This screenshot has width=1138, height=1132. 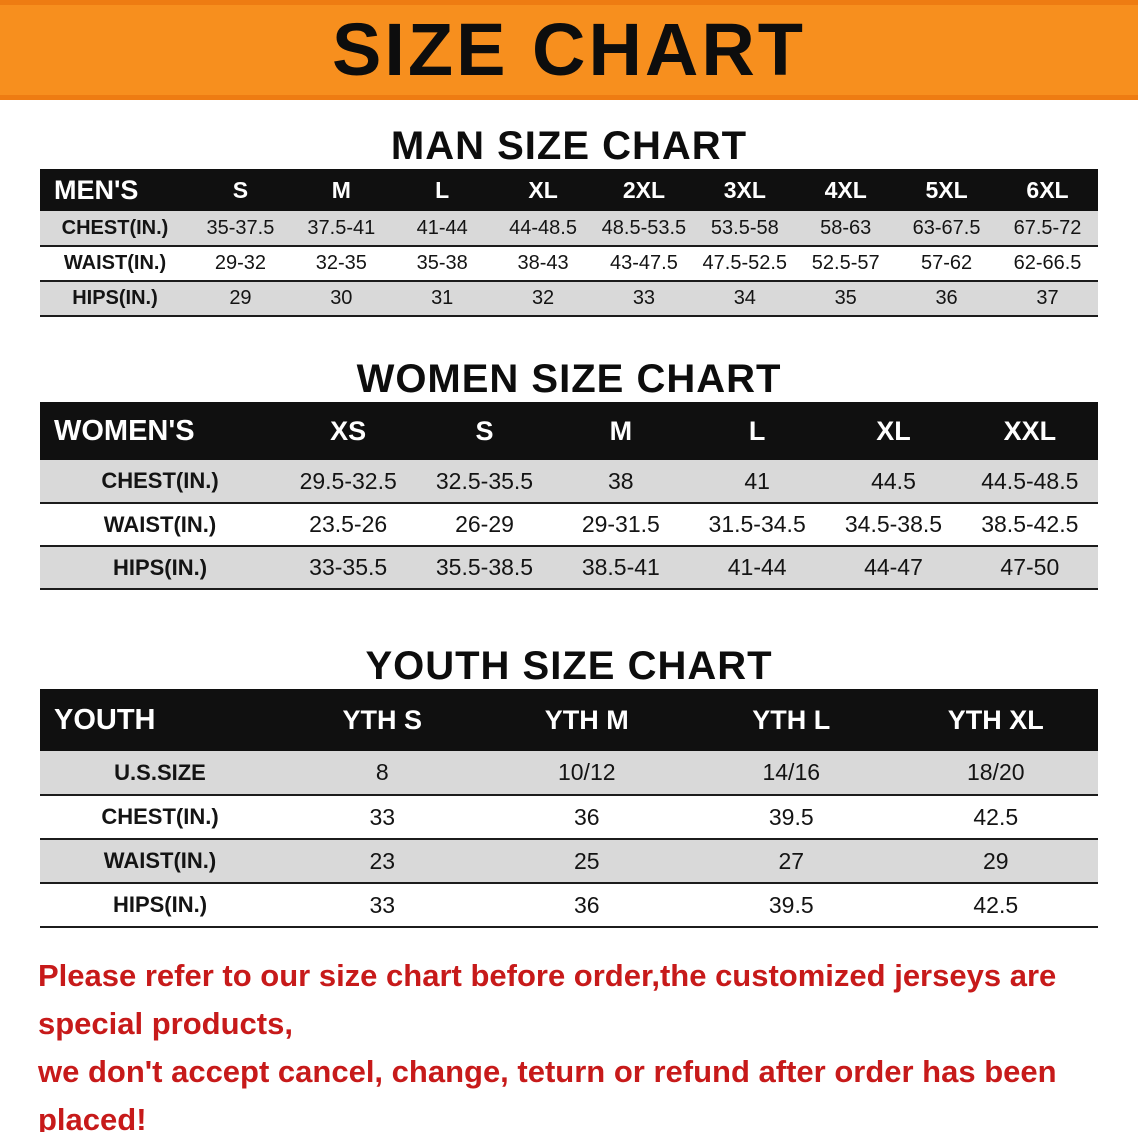 I want to click on size-value-cell: 30, so click(x=341, y=298).